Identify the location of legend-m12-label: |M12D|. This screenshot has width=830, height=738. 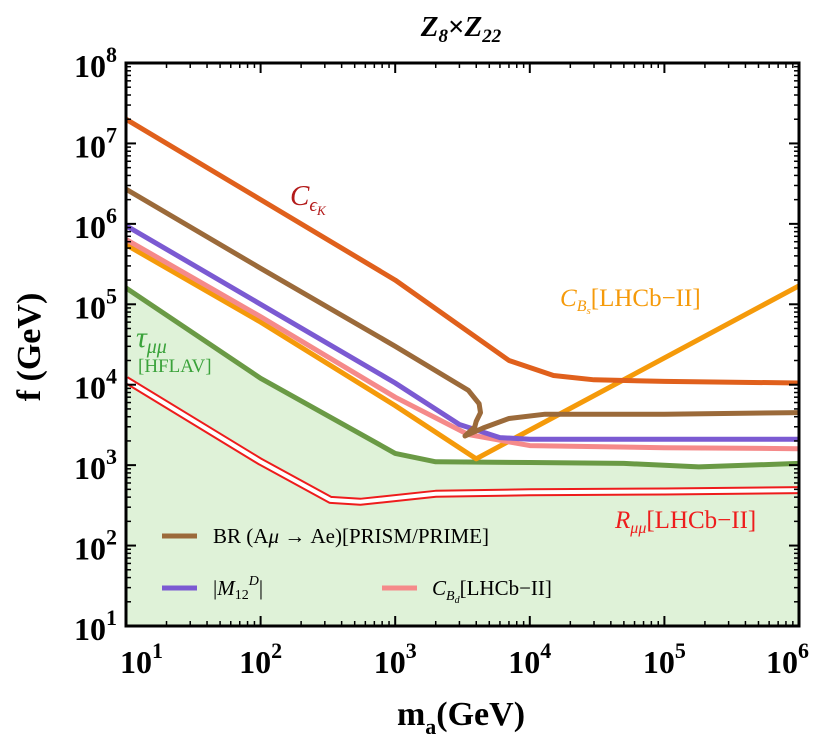
(238, 588).